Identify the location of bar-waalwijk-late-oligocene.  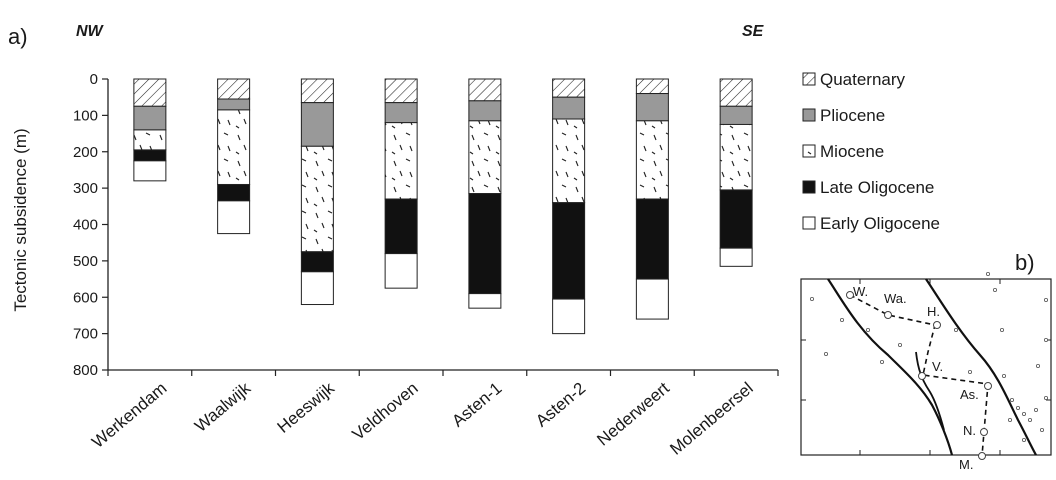
(234, 192).